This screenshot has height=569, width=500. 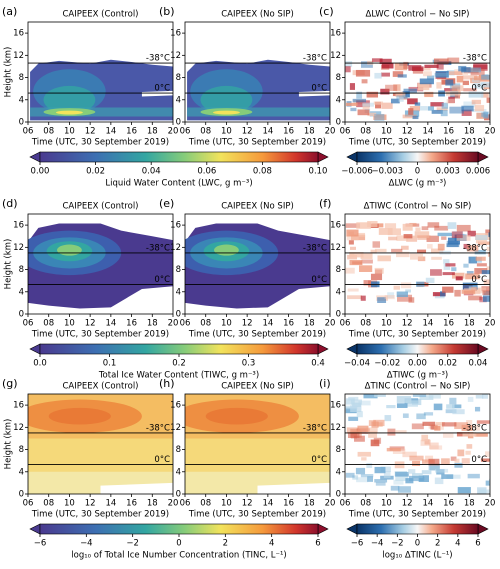 I want to click on colorbar-tick-label: 0.06, so click(x=206, y=172).